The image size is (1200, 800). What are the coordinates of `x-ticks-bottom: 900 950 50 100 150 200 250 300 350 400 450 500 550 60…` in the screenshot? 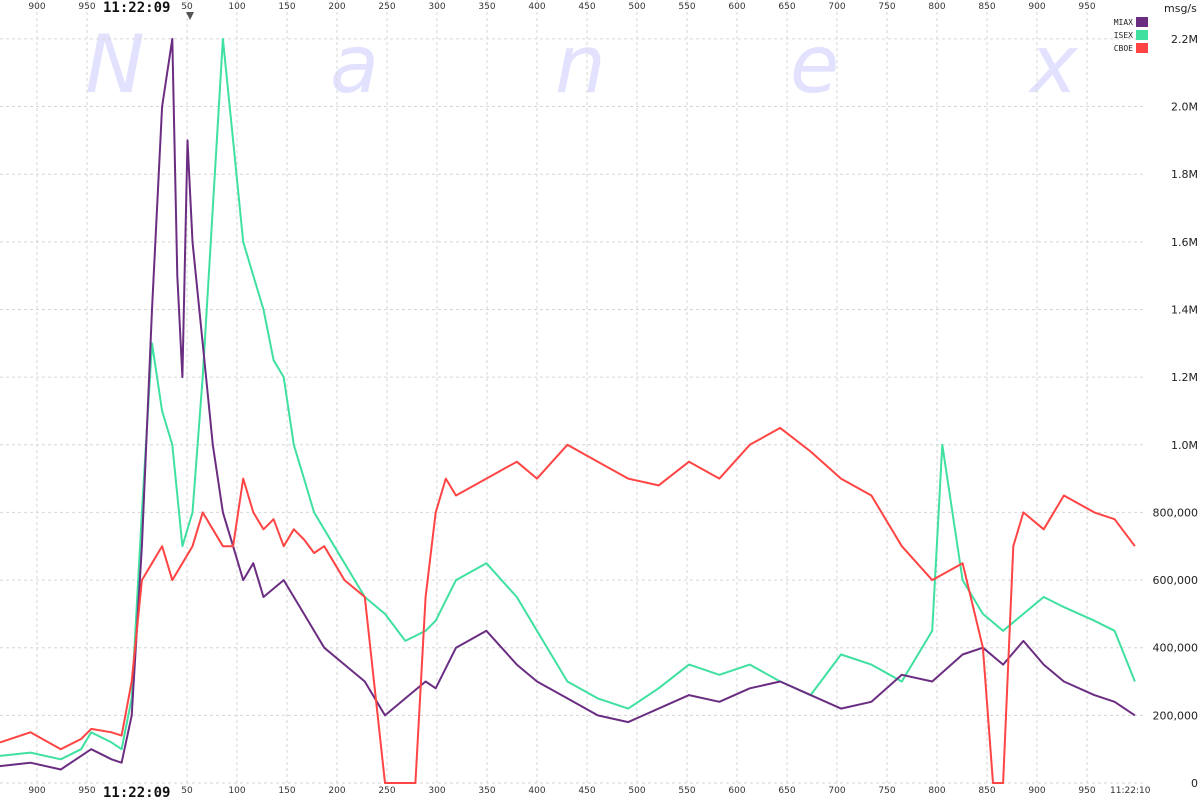 It's located at (561, 791).